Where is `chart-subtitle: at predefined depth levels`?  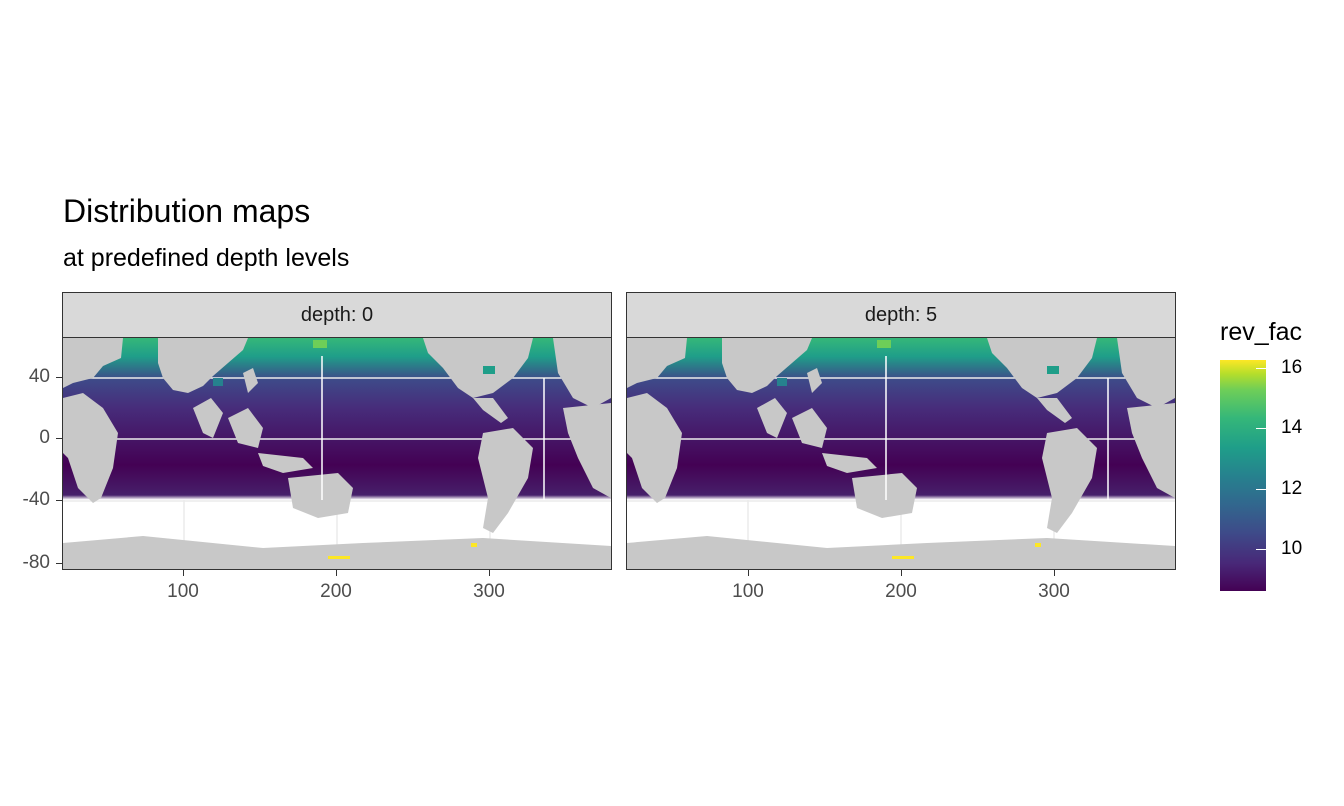
chart-subtitle: at predefined depth levels is located at coordinates (206, 258).